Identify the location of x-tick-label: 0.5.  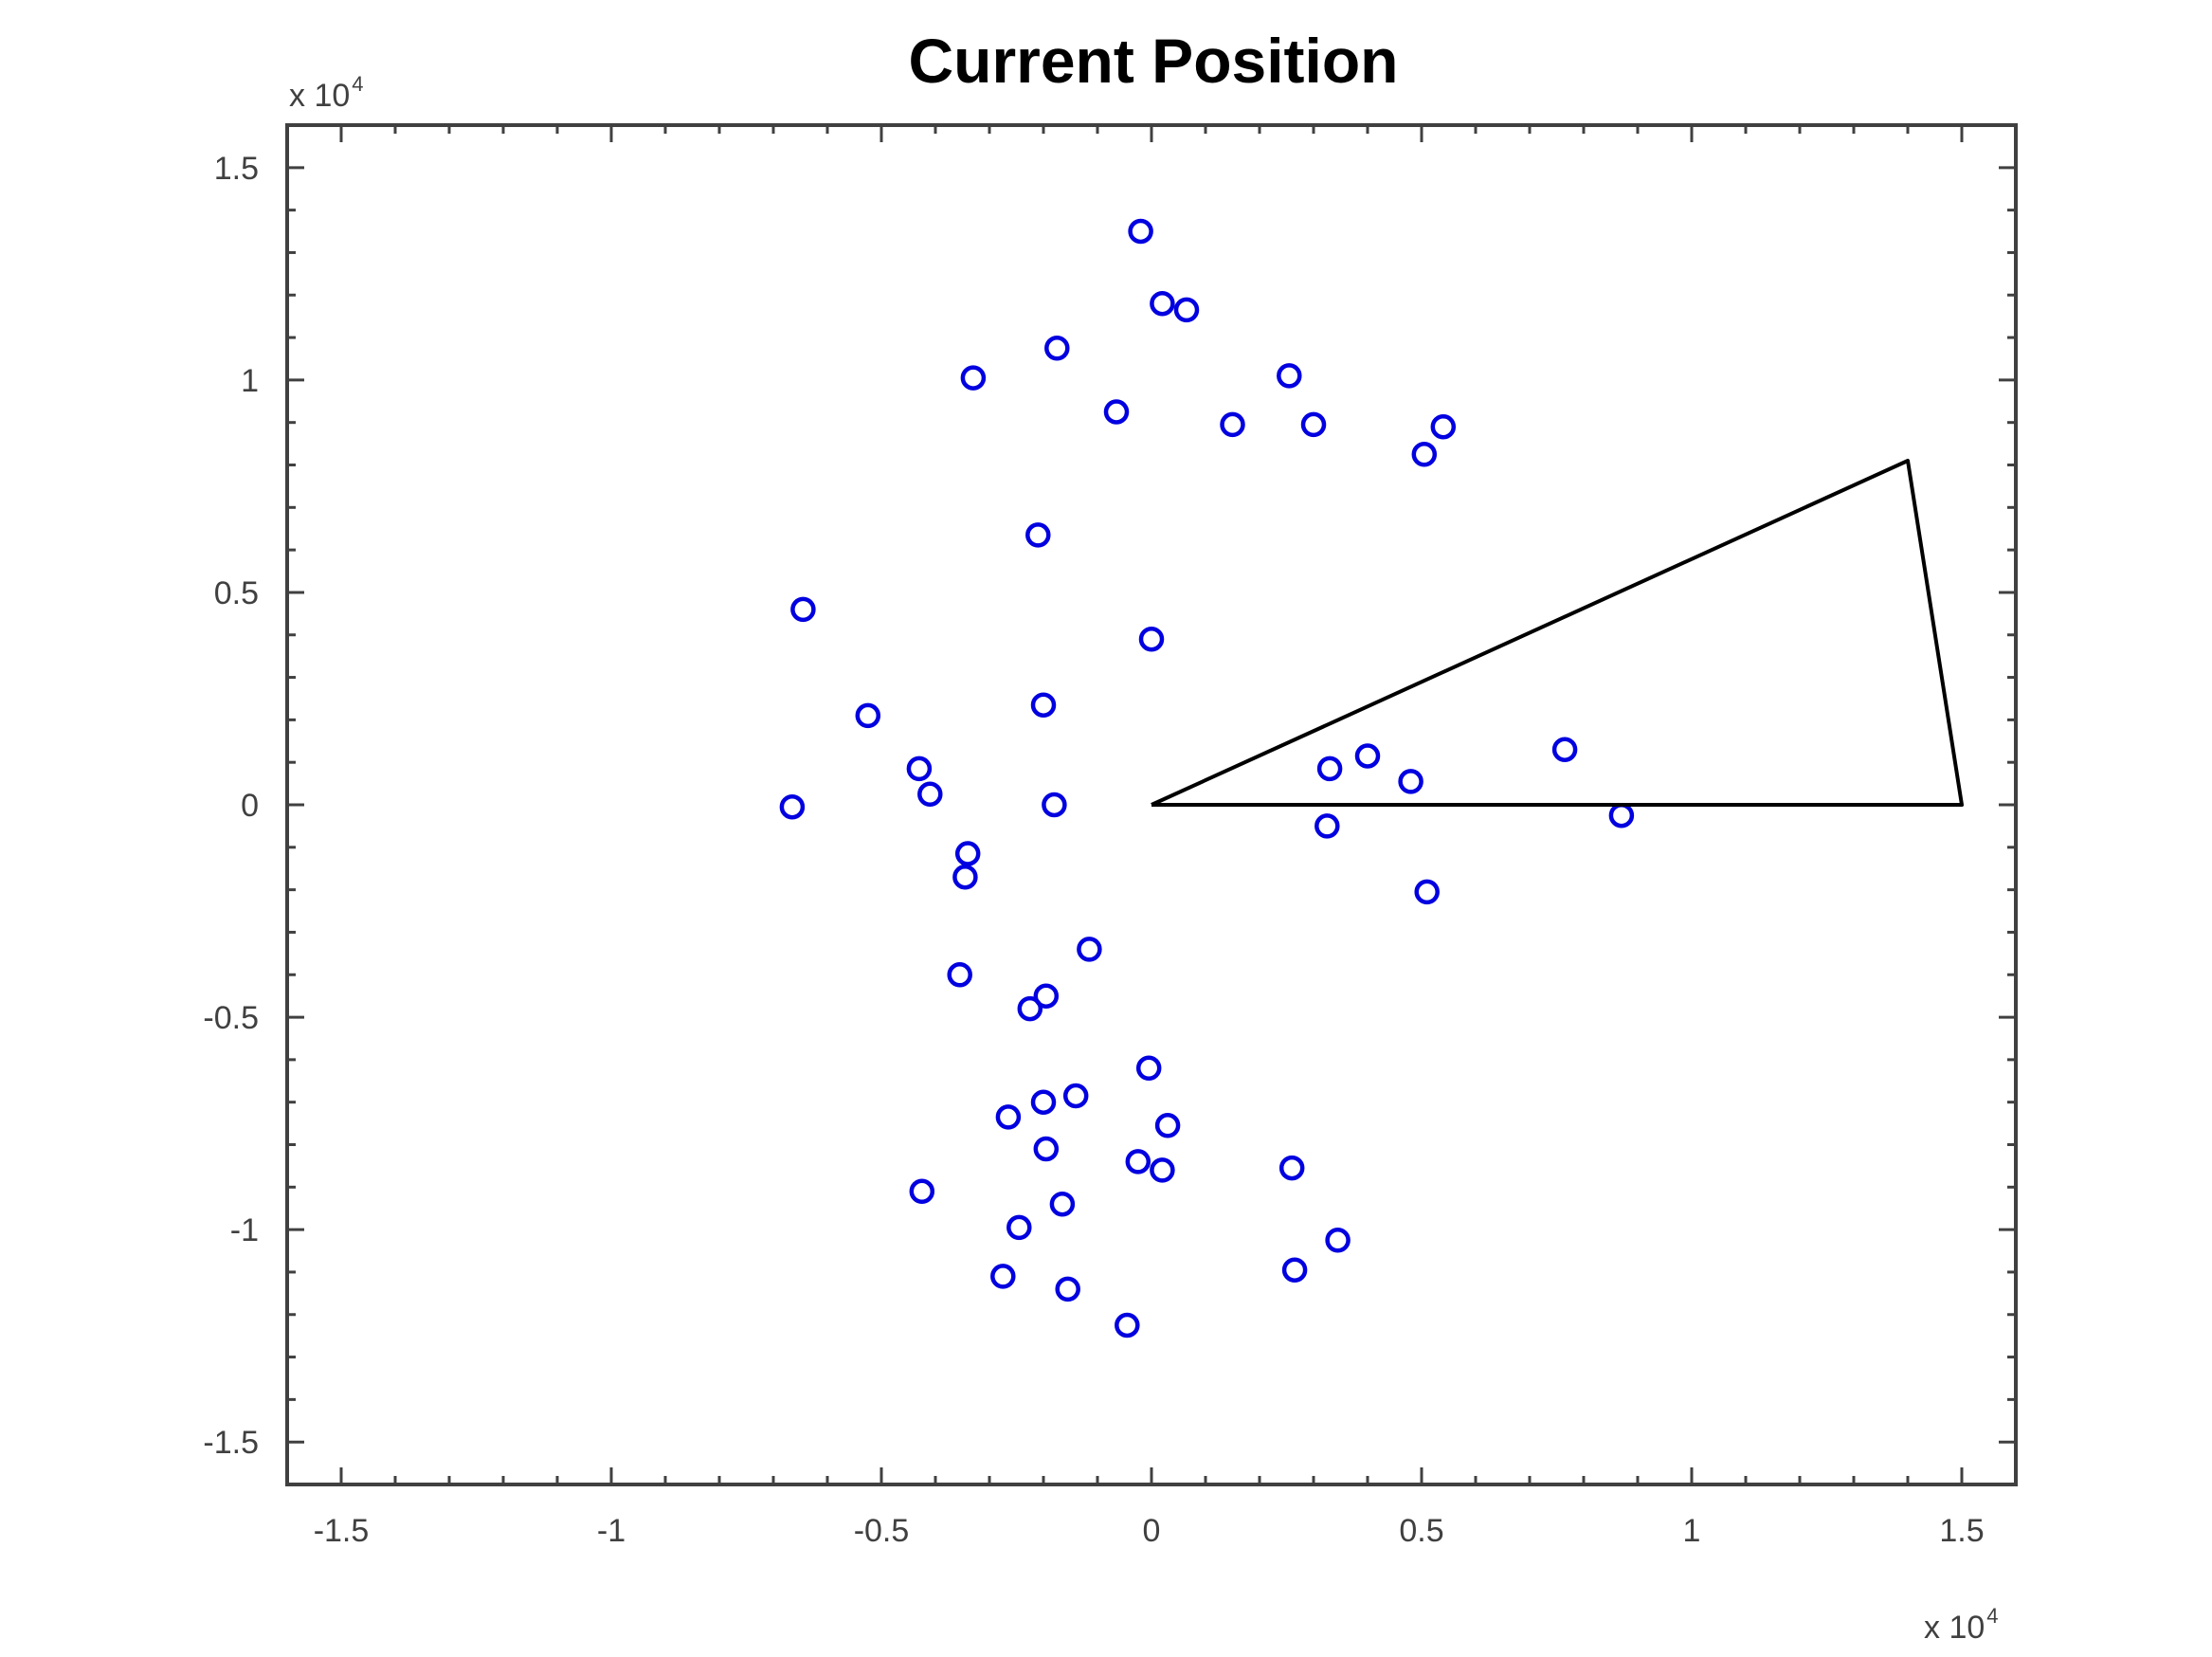
(1421, 1531).